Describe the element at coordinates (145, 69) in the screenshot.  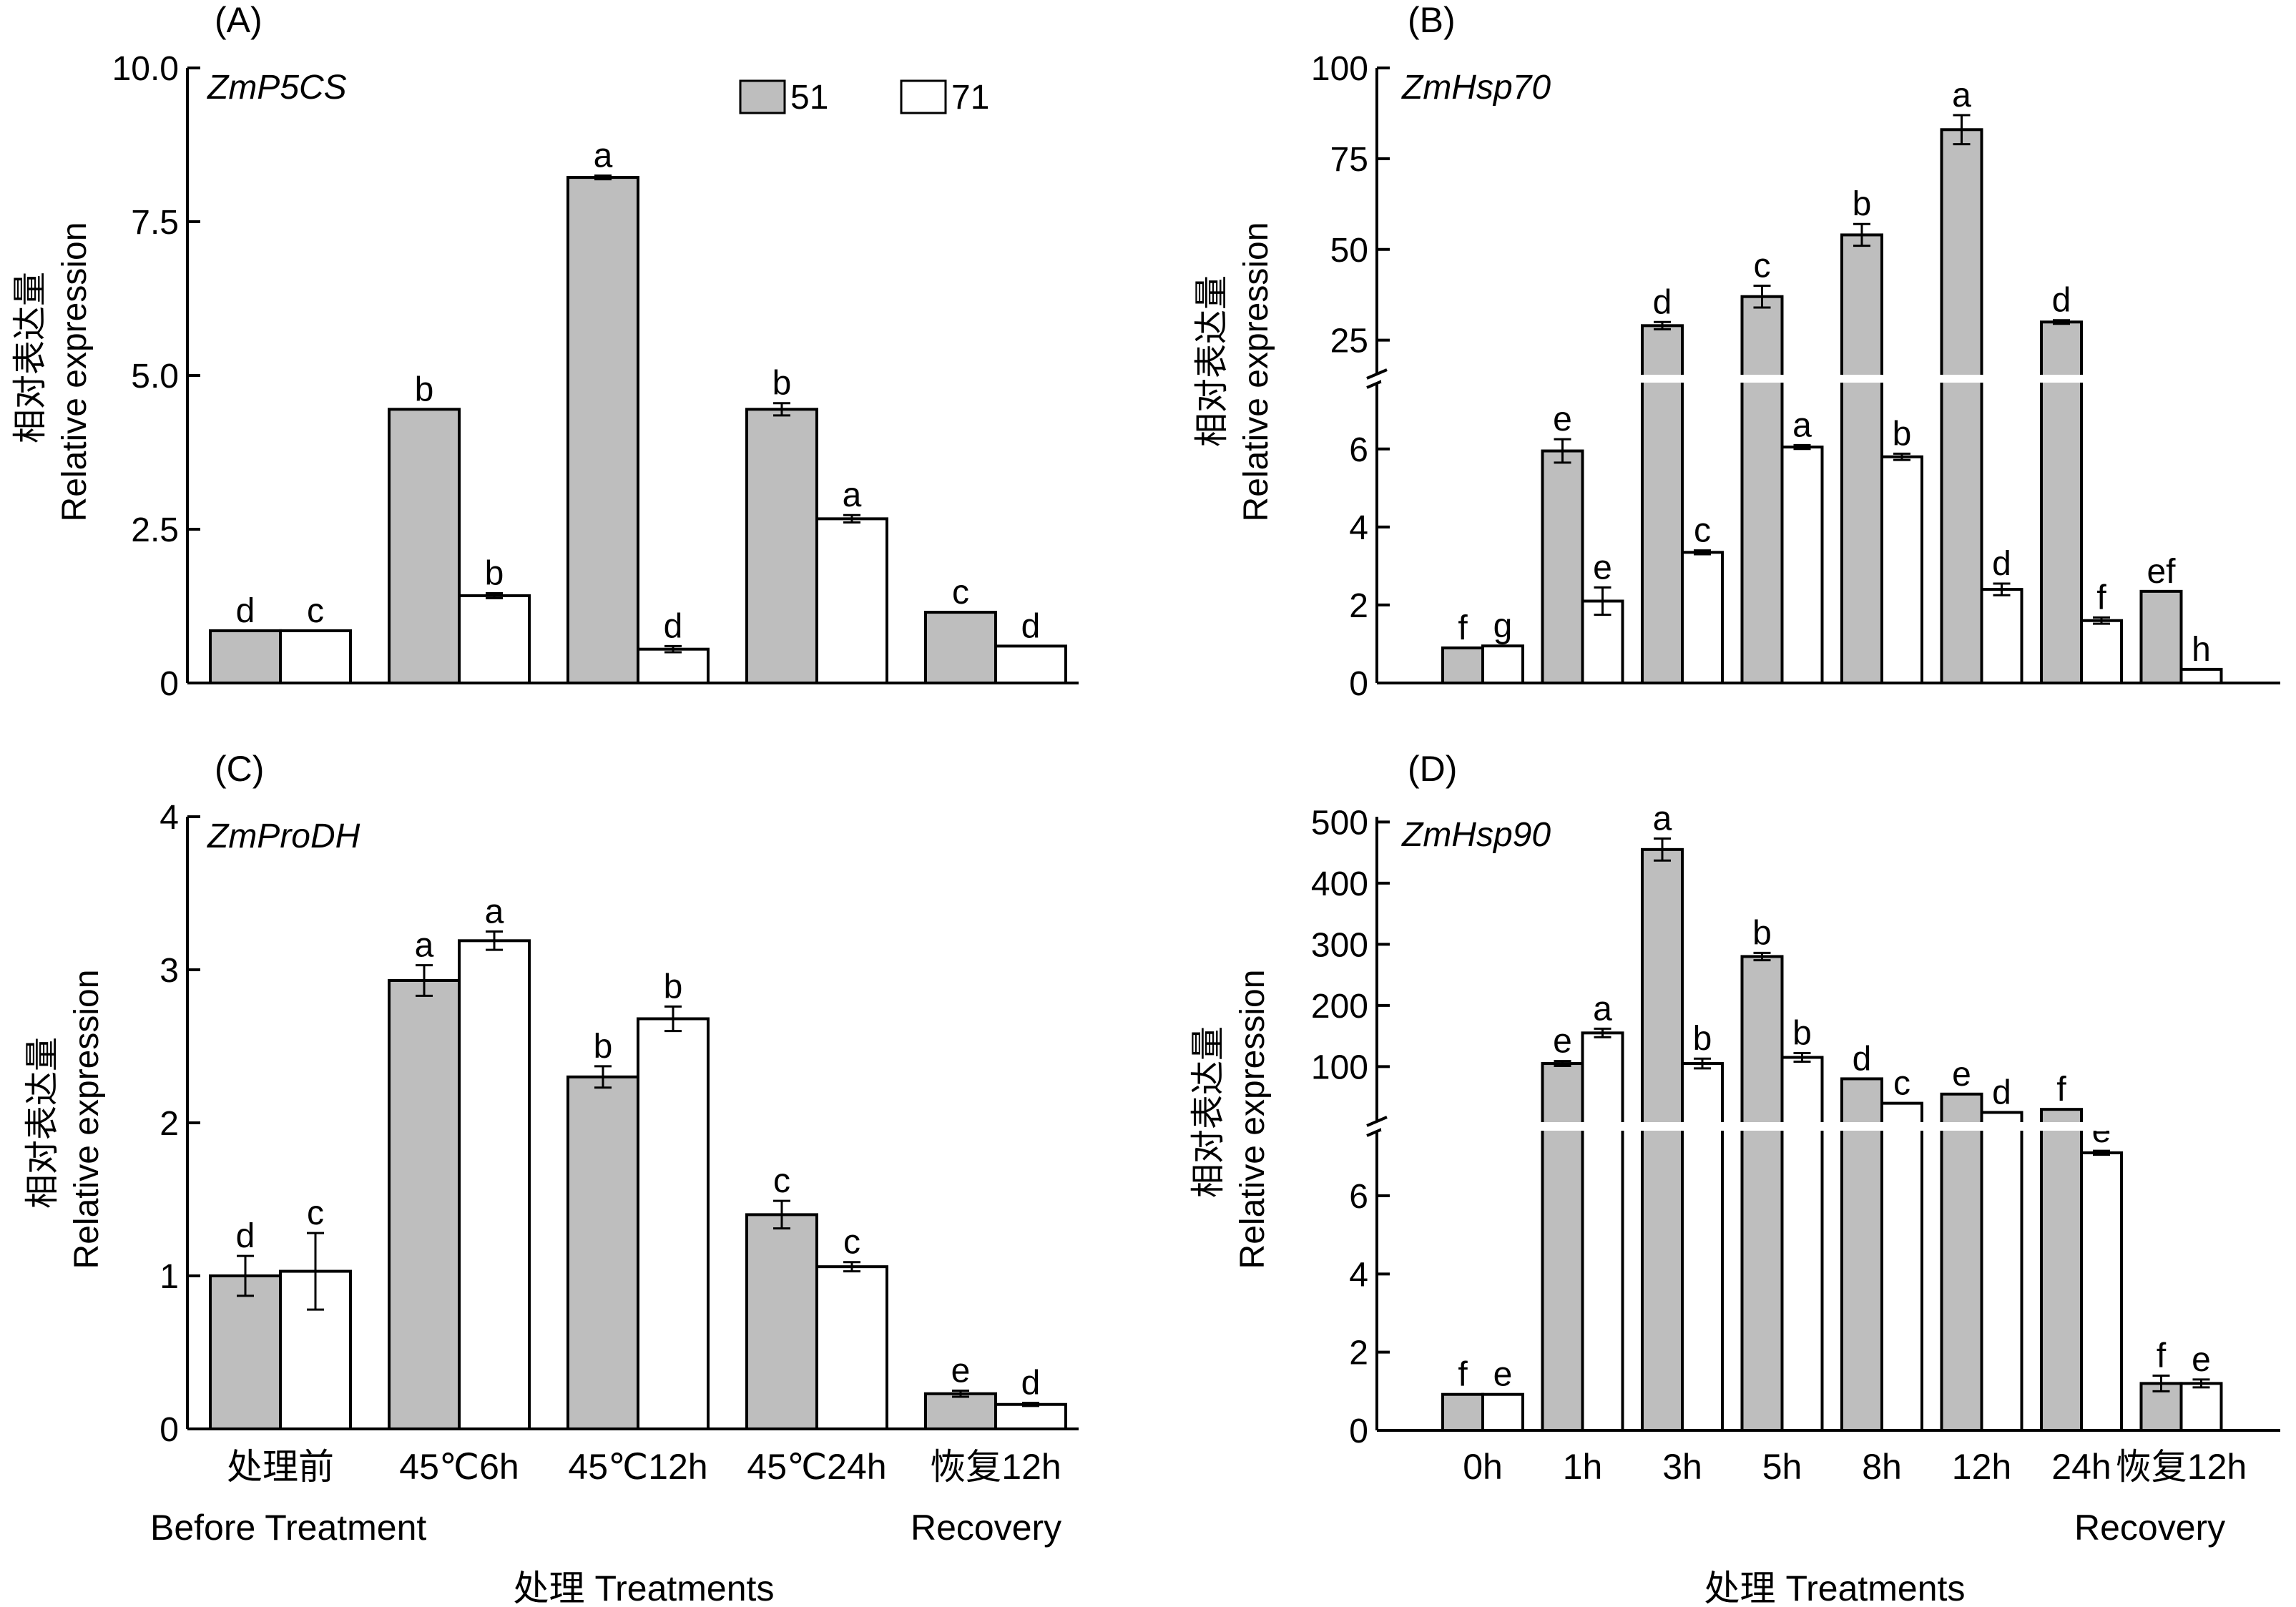
I see `y-tick-label: 10.0` at that location.